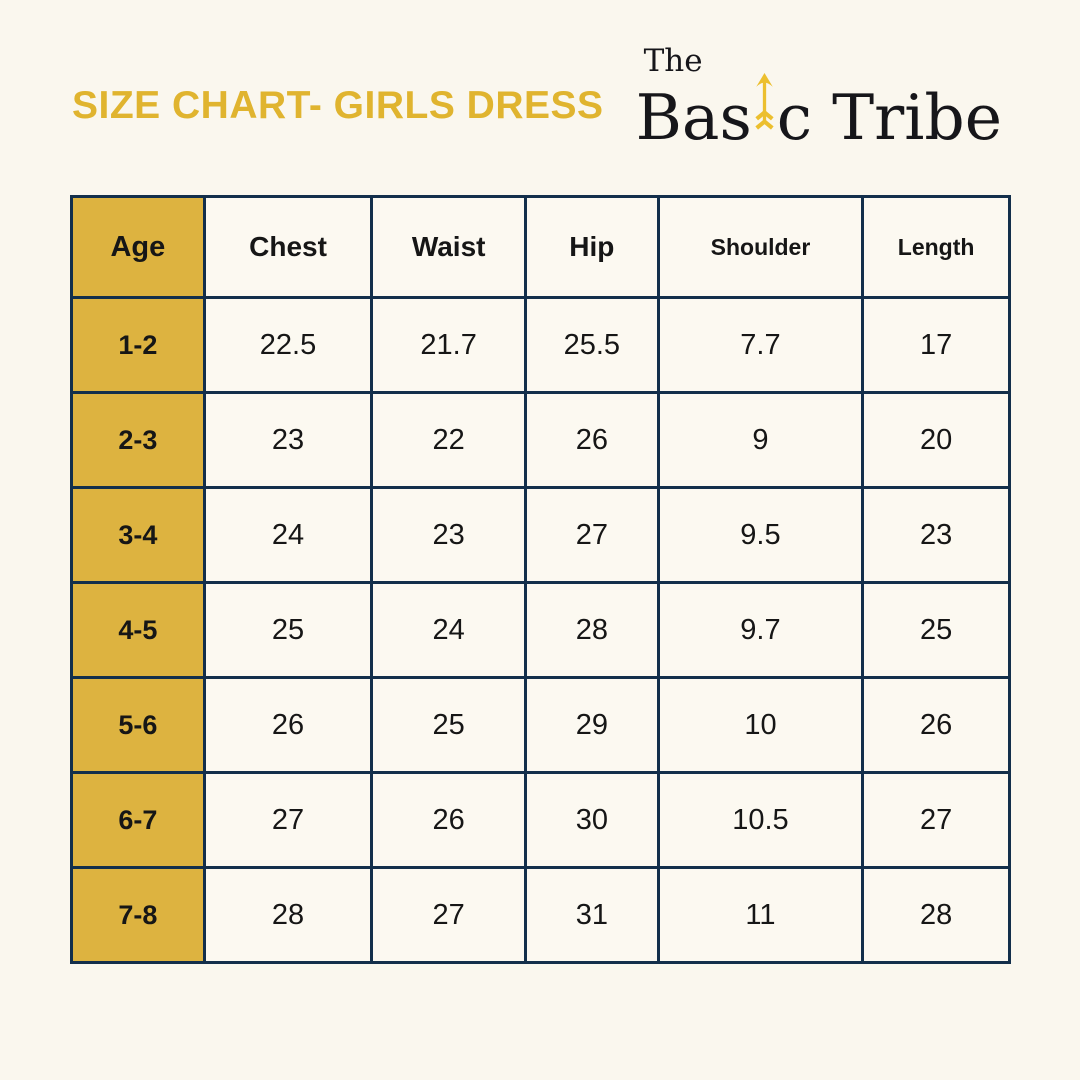 The image size is (1080, 1080). Describe the element at coordinates (936, 345) in the screenshot. I see `measurement-cell: 17` at that location.